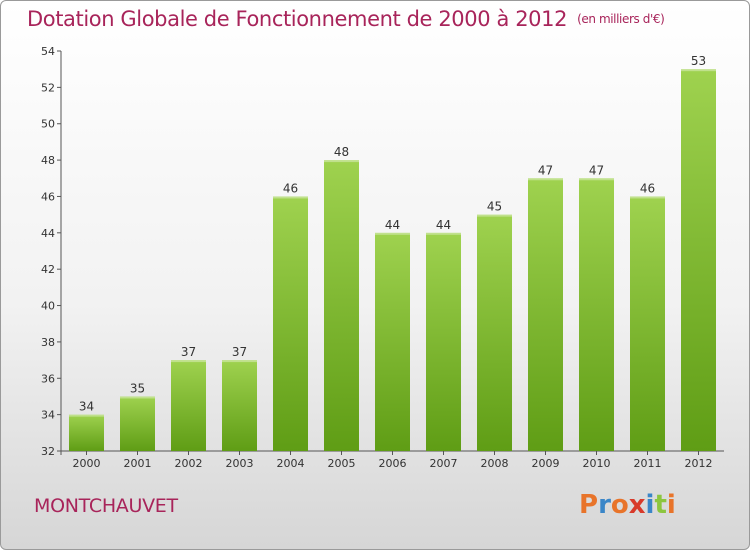 The height and width of the screenshot is (550, 750). What do you see at coordinates (660, 505) in the screenshot?
I see `logo-letter: t` at bounding box center [660, 505].